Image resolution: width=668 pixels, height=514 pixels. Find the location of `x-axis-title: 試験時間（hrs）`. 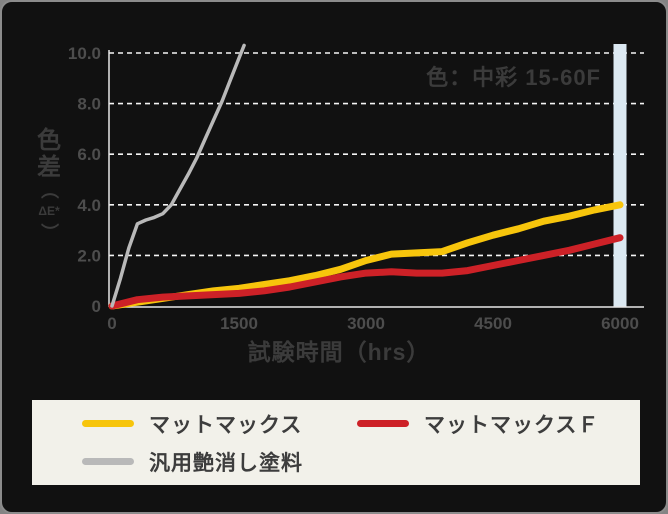

x-axis-title: 試験時間（hrs） is located at coordinates (339, 352).